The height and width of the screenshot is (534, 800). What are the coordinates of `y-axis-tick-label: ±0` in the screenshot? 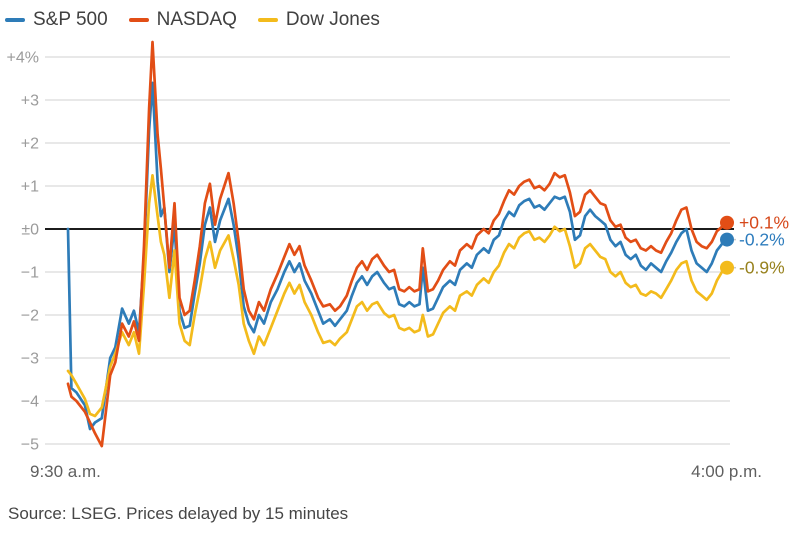 It's located at (30, 230).